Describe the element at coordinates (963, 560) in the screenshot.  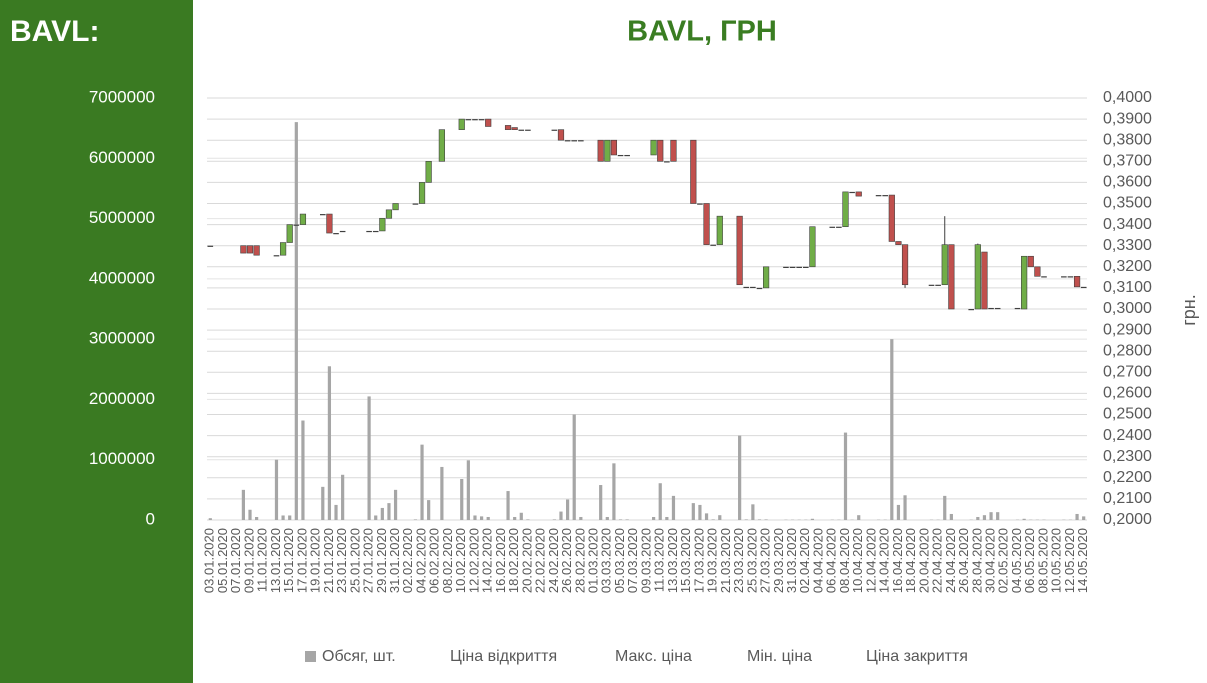
I see `x-tick-label: 26.04.2020` at that location.